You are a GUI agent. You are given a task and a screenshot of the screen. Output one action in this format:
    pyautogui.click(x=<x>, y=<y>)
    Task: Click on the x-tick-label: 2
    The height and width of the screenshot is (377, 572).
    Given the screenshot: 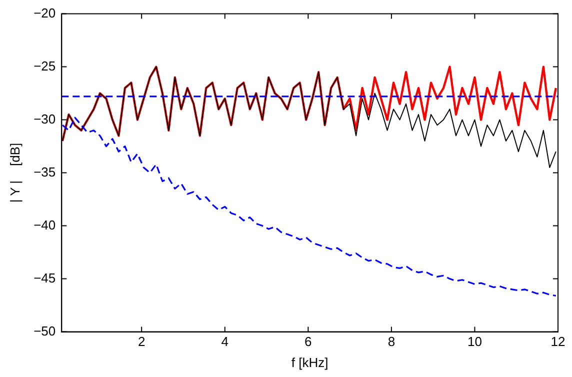 What is the action you would take?
    pyautogui.click(x=142, y=342)
    